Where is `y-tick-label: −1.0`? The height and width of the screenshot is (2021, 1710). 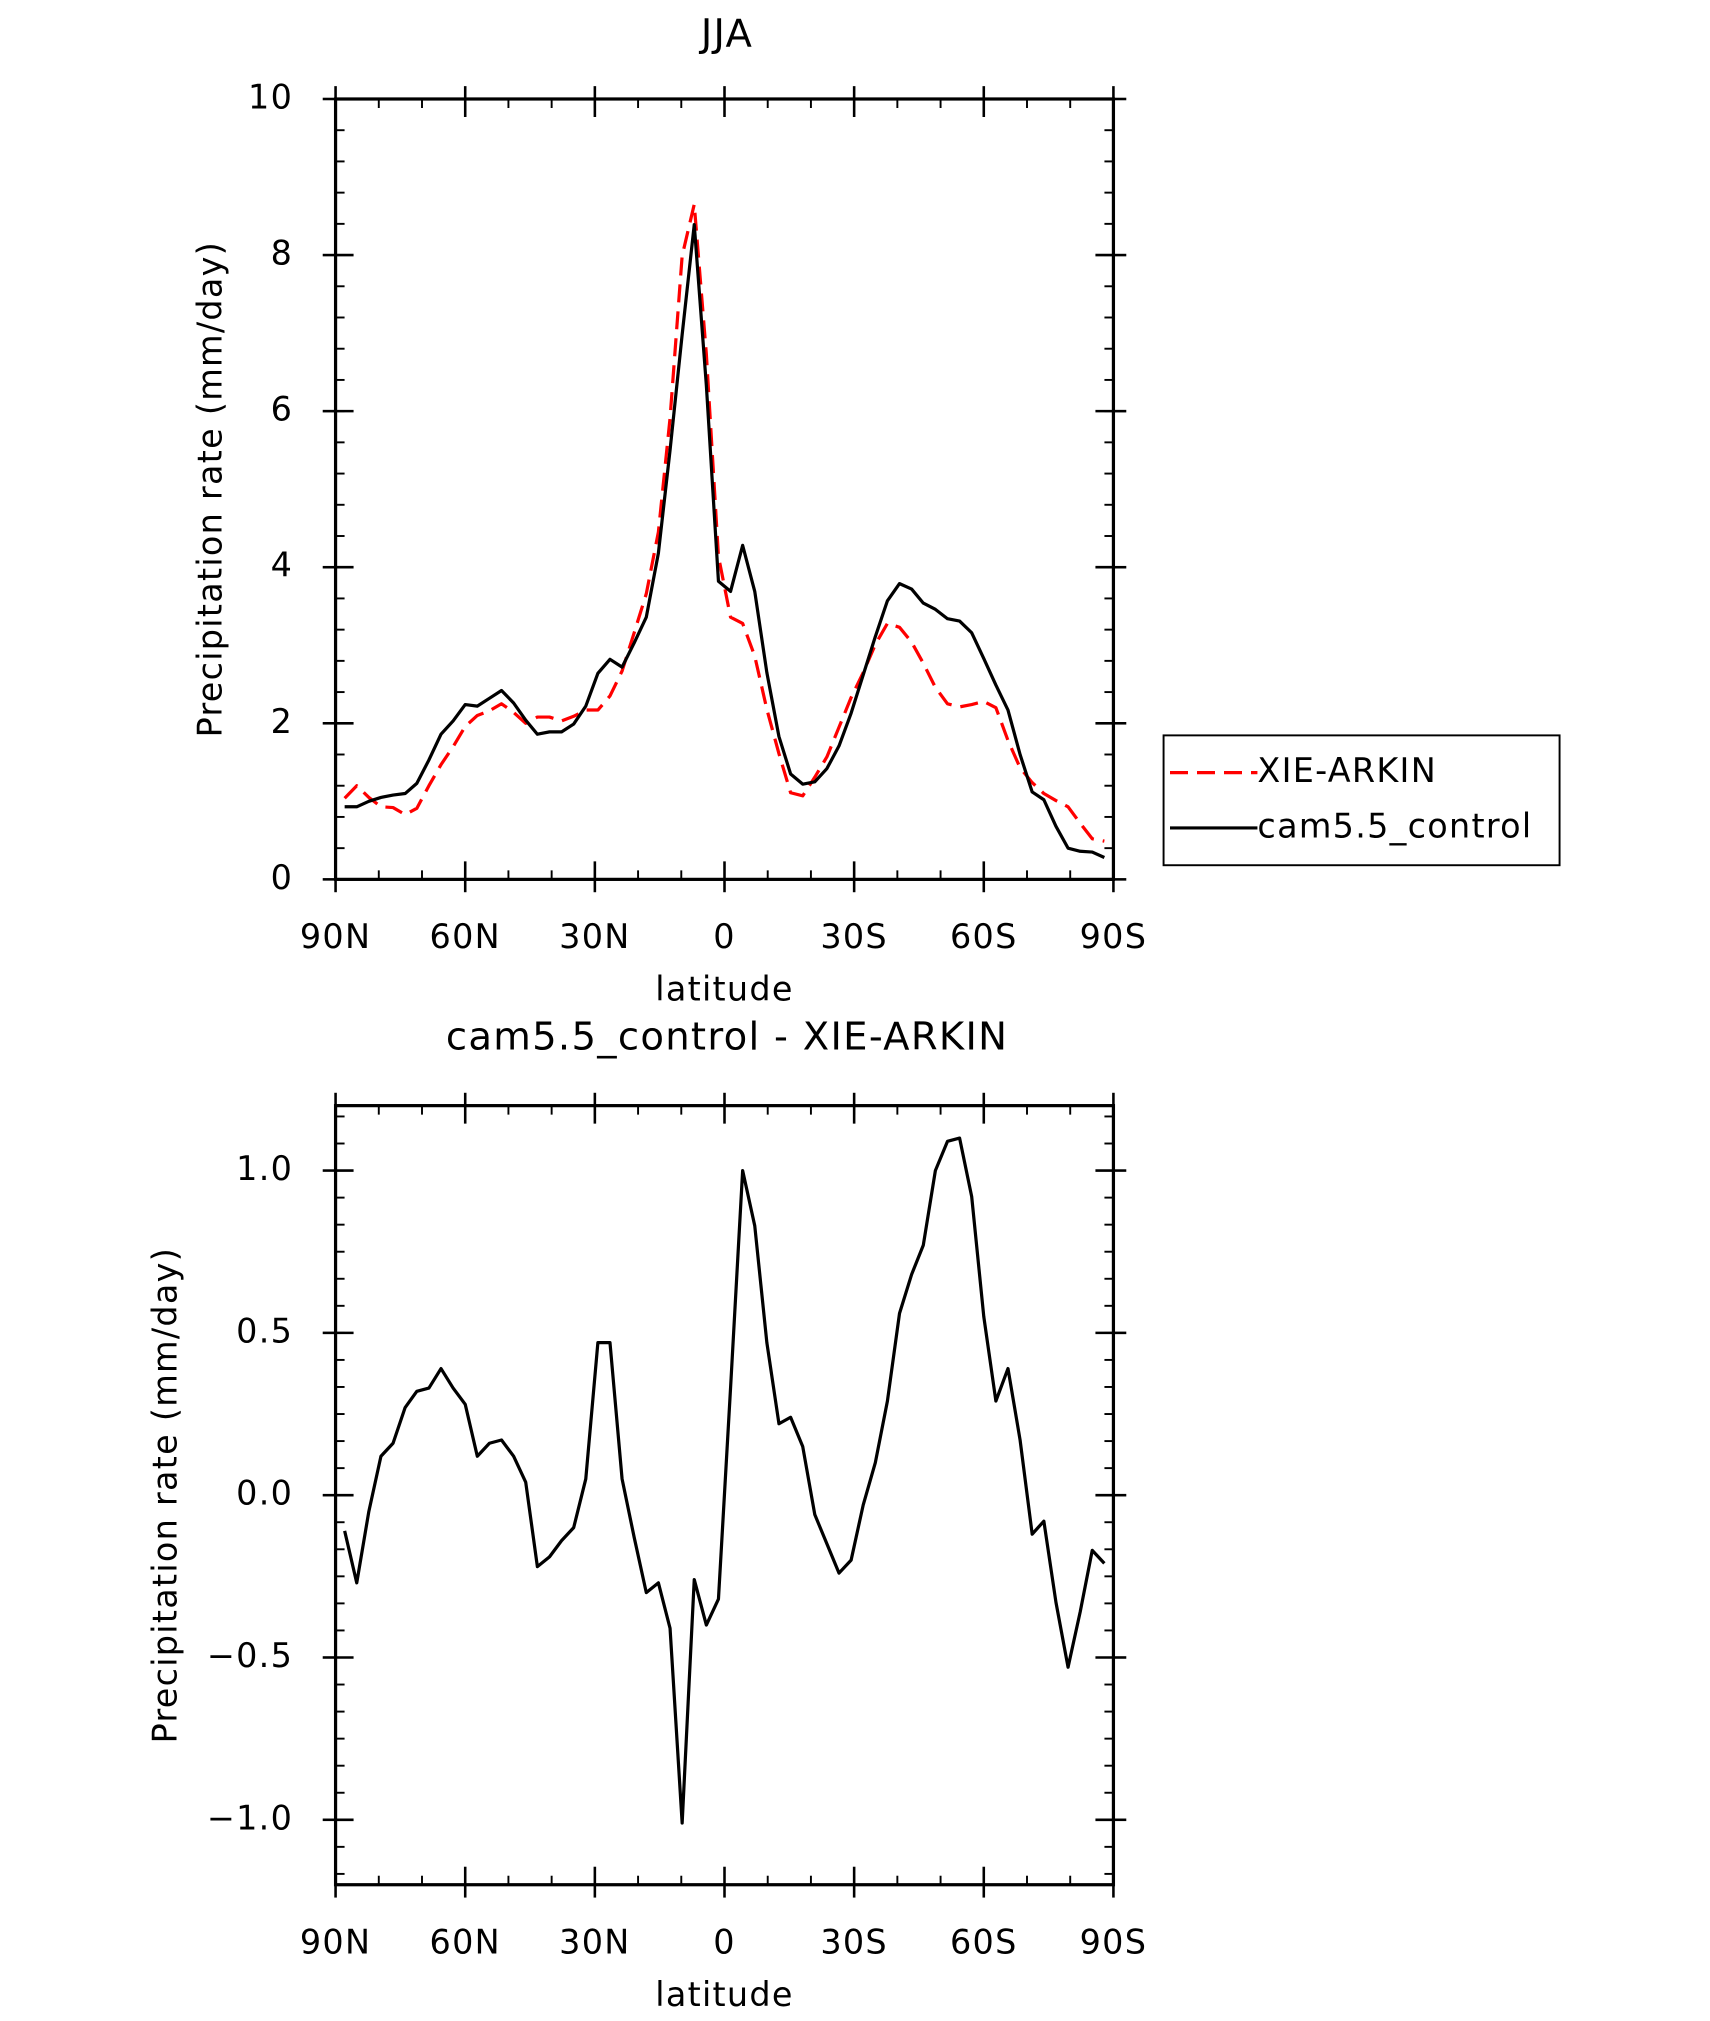 y-tick-label: −1.0 is located at coordinates (250, 1817).